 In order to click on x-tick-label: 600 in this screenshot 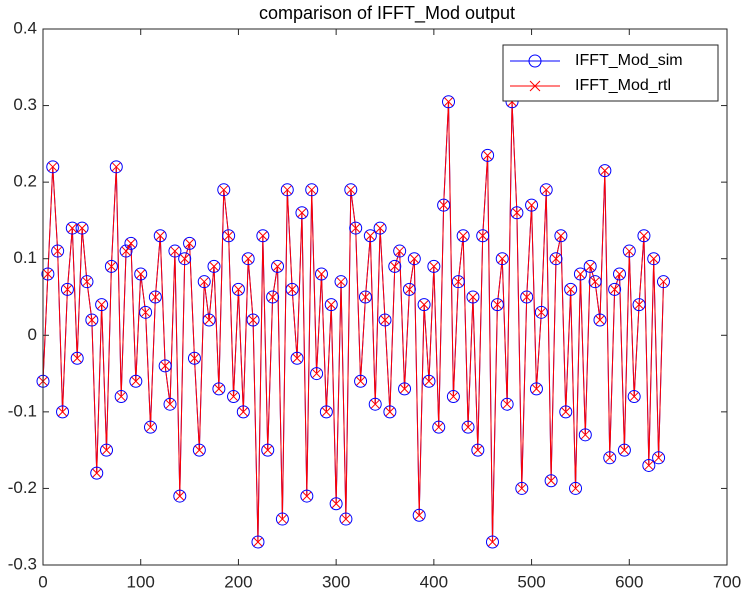, I will do `click(629, 581)`.